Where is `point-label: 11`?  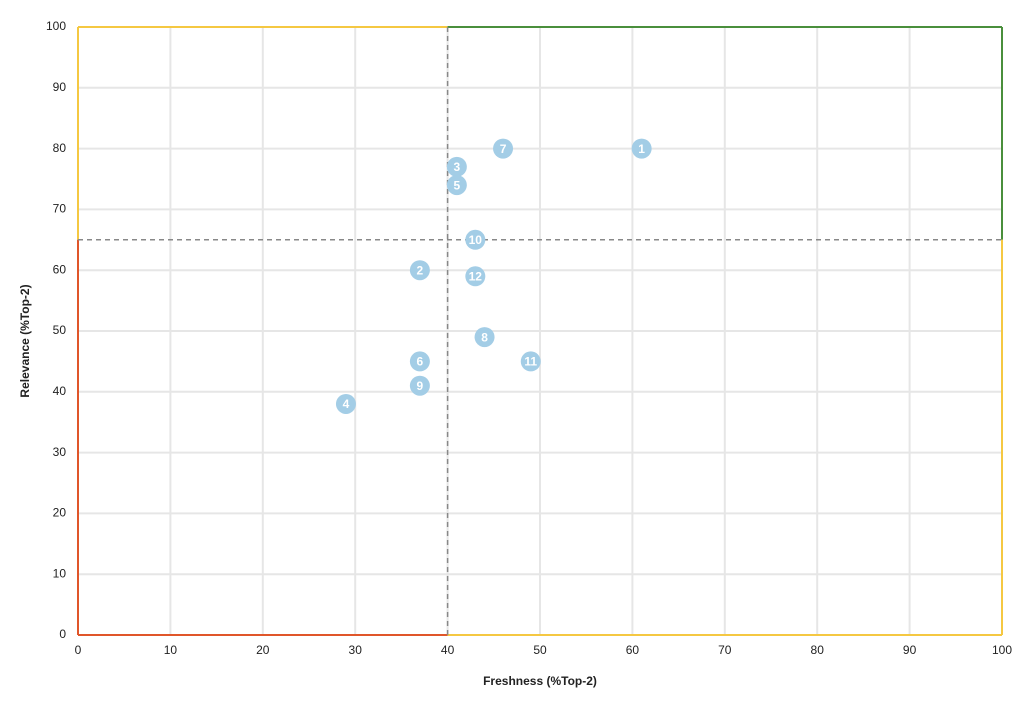
point-label: 11 is located at coordinates (530, 362).